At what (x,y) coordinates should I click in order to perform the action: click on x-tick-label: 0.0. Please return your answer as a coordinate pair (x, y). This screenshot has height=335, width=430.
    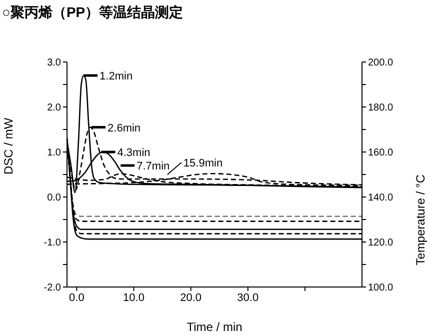
    Looking at the image, I should click on (76, 298).